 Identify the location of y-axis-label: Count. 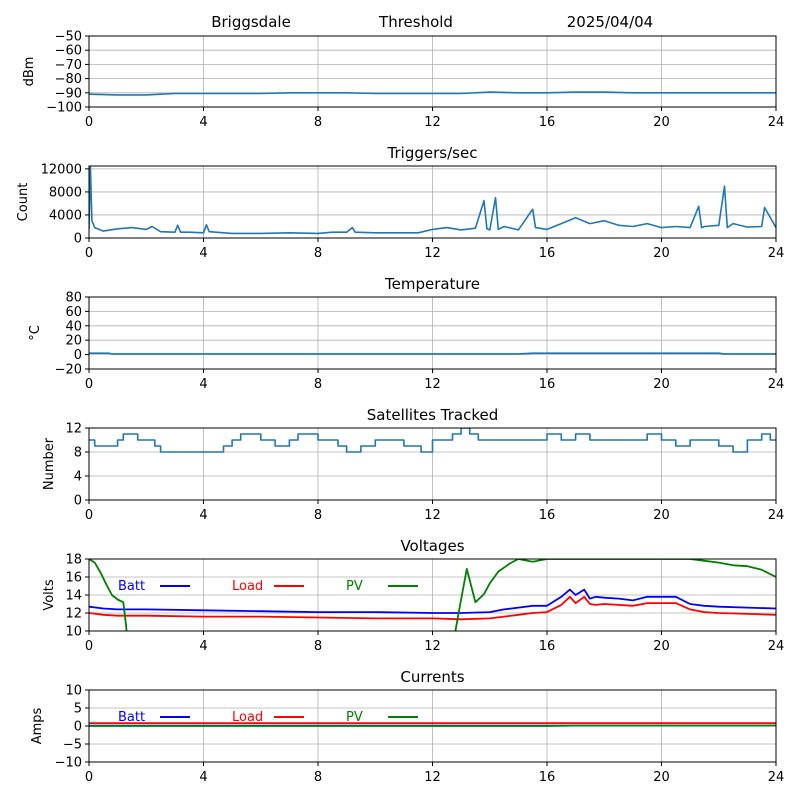
(23, 202).